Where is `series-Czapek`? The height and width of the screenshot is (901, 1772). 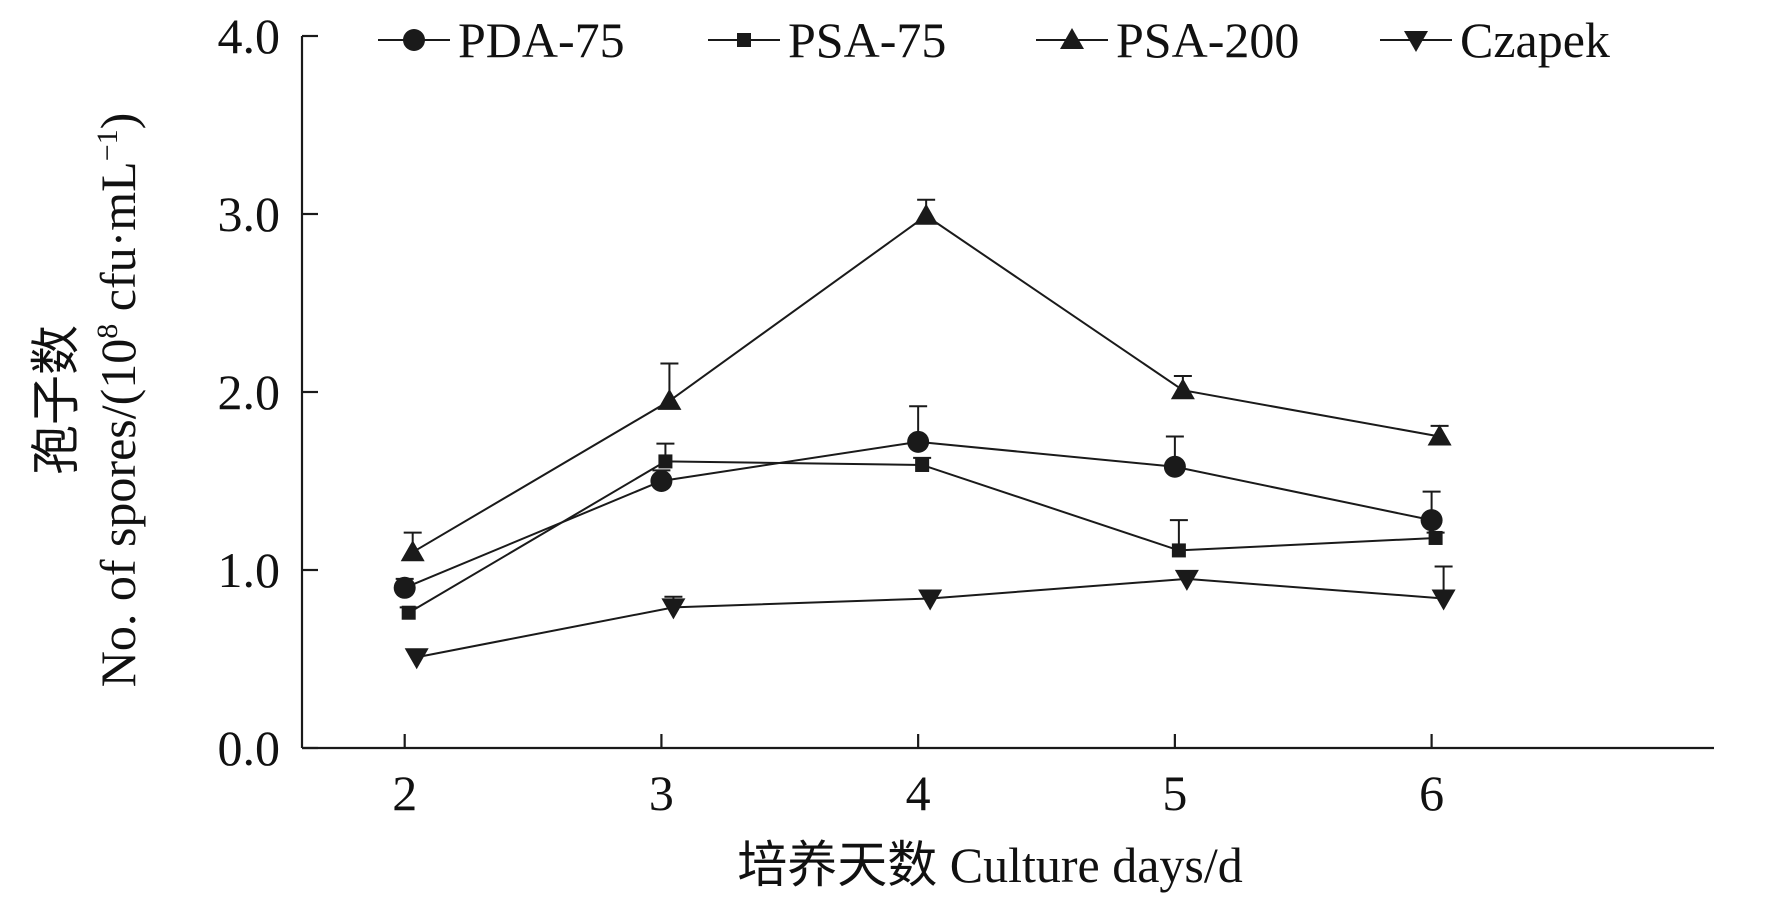 series-Czapek is located at coordinates (930, 617).